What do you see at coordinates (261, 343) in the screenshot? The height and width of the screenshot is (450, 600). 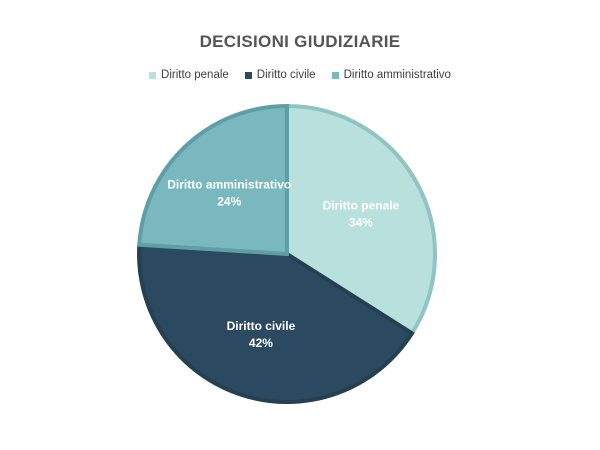 I see `slice-value-label: 42%` at bounding box center [261, 343].